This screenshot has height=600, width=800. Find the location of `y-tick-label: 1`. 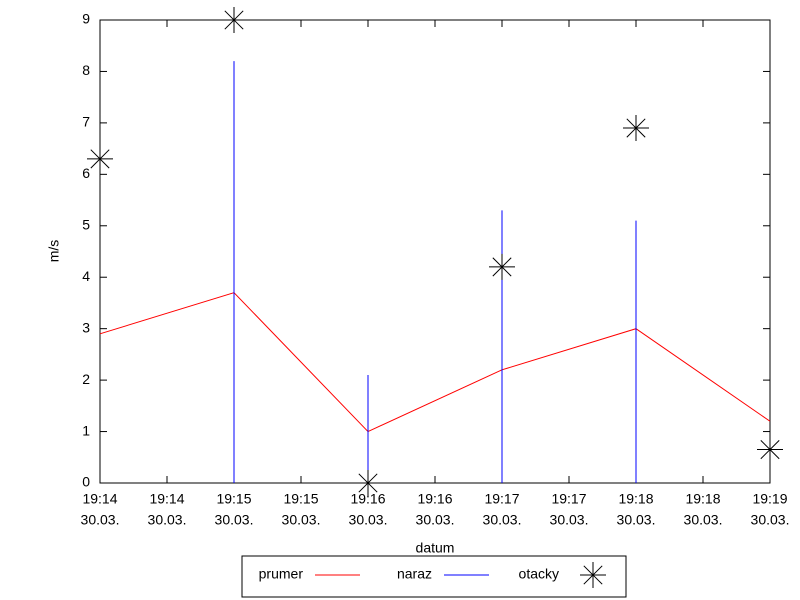

y-tick-label: 1 is located at coordinates (86, 430).